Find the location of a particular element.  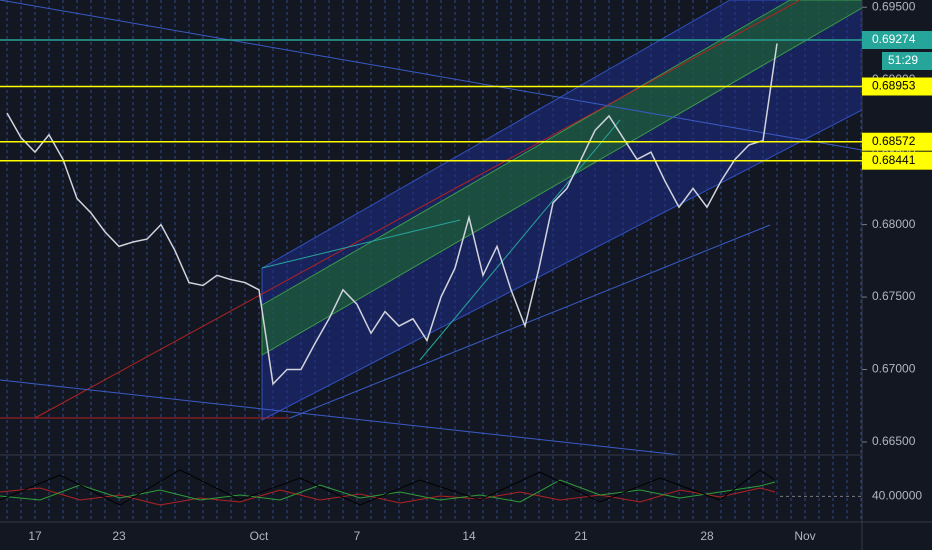

price-tag-label: 0.68953 is located at coordinates (894, 86).